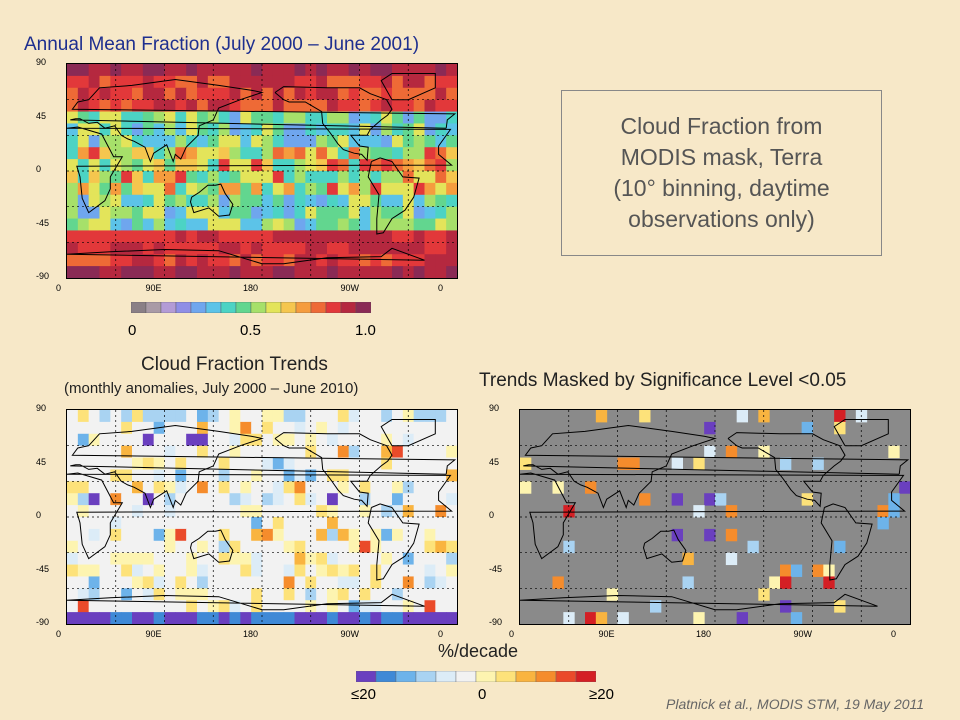 Image resolution: width=960 pixels, height=720 pixels. Describe the element at coordinates (721, 157) in the screenshot. I see `info-line: MODIS mask, Terra` at that location.